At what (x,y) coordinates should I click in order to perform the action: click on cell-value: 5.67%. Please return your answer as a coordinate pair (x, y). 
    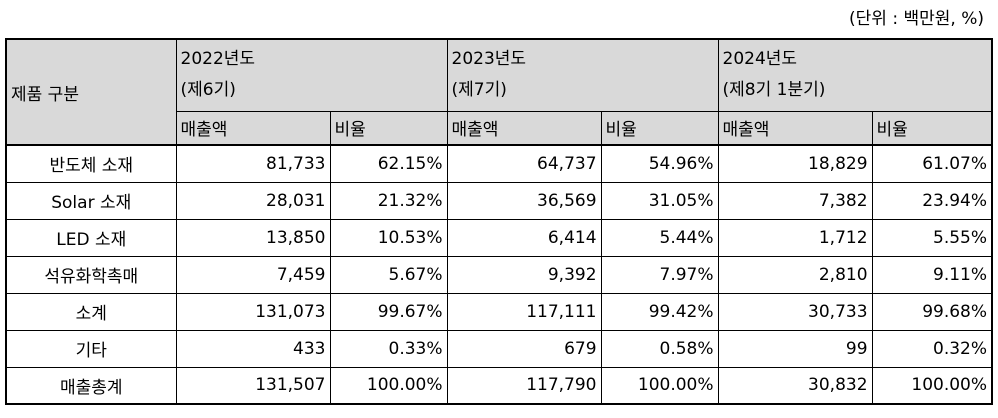
    Looking at the image, I should click on (388, 274).